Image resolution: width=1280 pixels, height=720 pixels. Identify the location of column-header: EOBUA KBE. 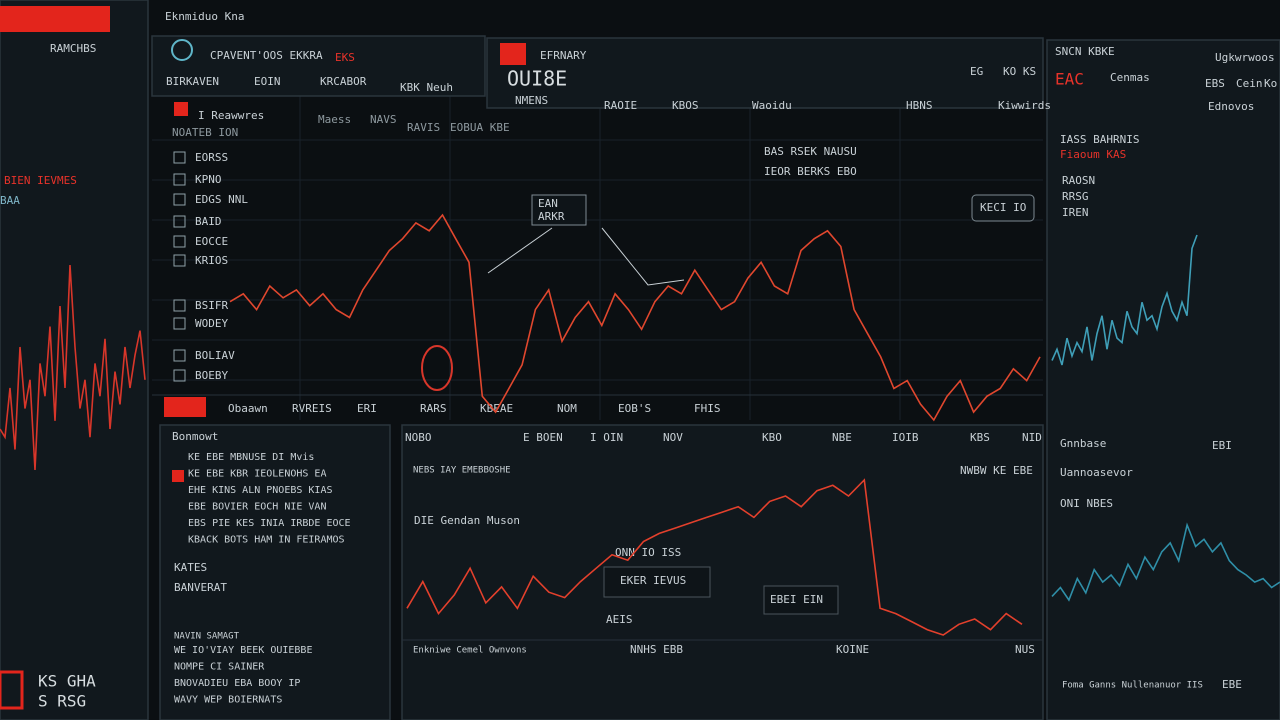
(480, 127).